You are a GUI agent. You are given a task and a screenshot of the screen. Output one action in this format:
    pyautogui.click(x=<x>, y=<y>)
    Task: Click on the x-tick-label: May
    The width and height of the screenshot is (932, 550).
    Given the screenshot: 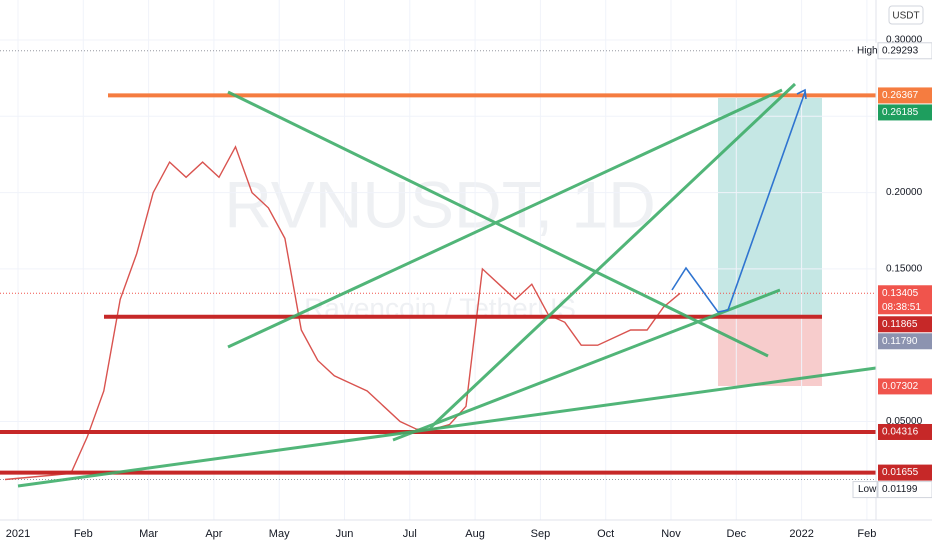 What is the action you would take?
    pyautogui.click(x=279, y=534)
    